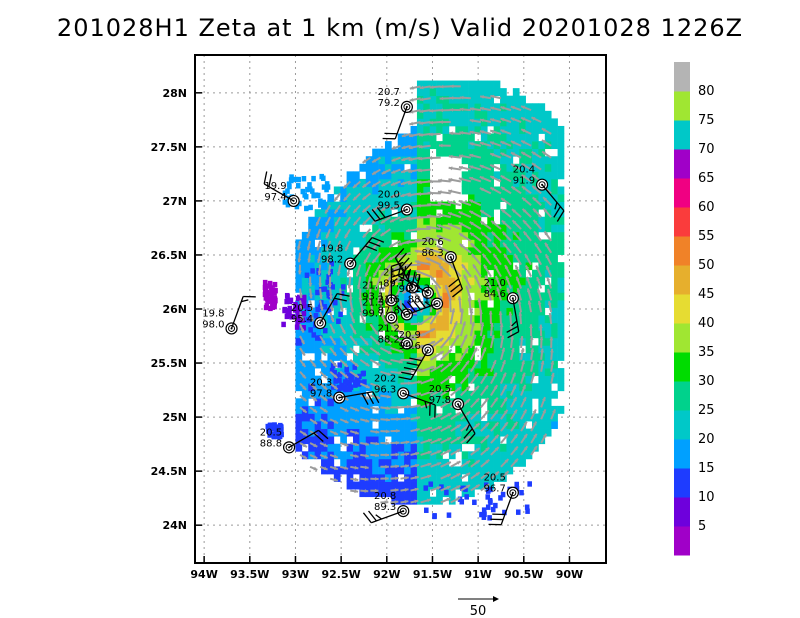 The image size is (800, 618). What do you see at coordinates (407, 210) in the screenshot?
I see `dropsonde-ring-inner` at bounding box center [407, 210].